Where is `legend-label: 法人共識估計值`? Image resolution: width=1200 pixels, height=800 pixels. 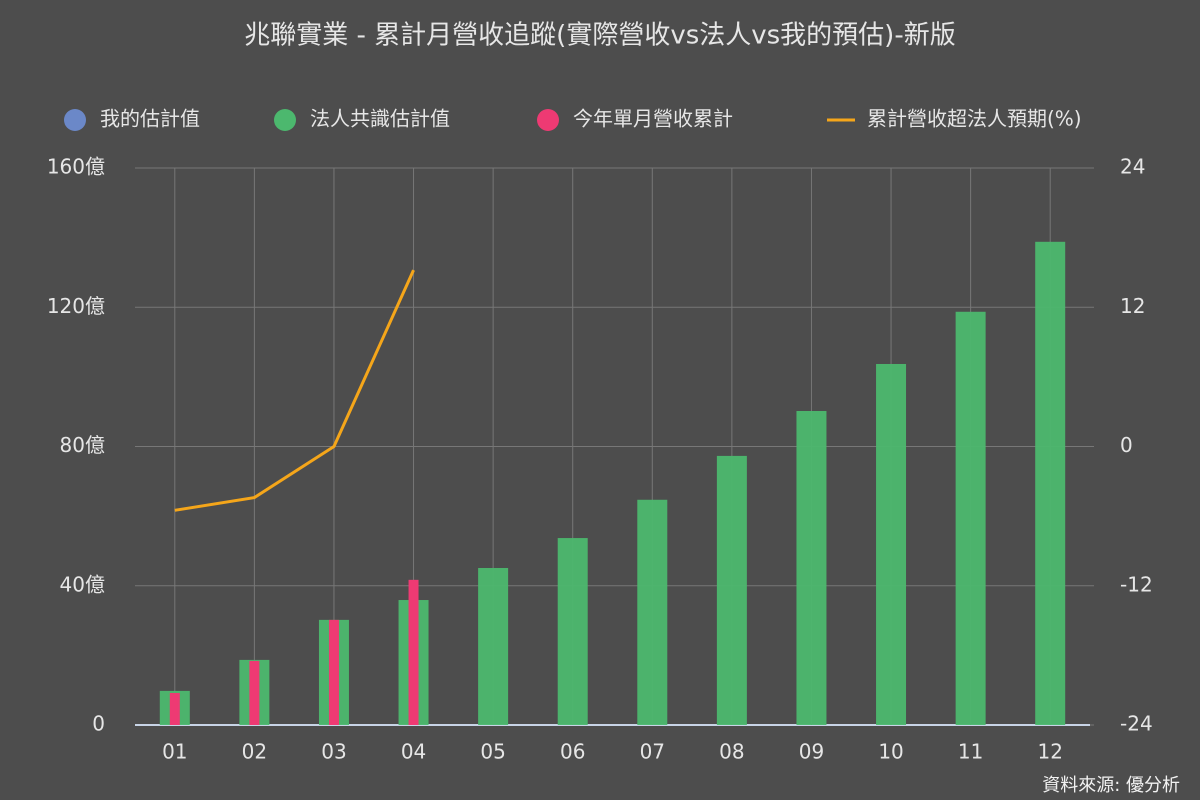
legend-label: 法人共識估計值 is located at coordinates (380, 119).